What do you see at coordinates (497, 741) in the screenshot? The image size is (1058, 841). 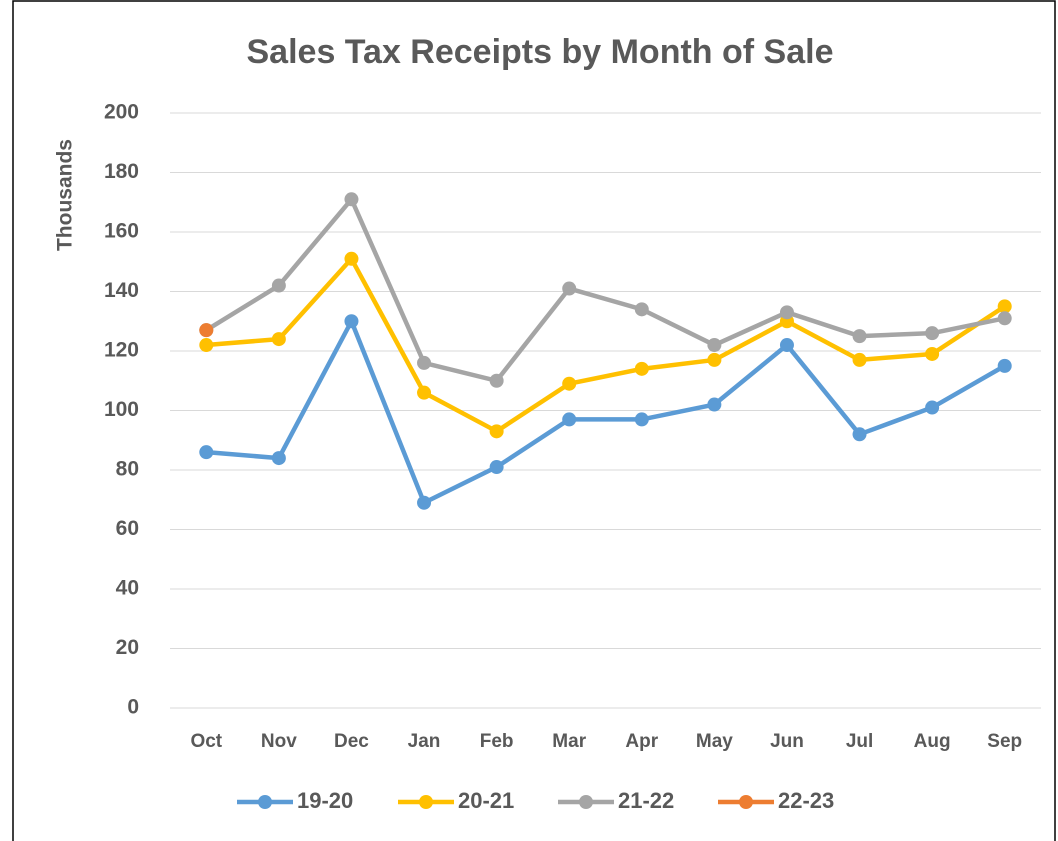 I see `x-tick-label: Feb` at bounding box center [497, 741].